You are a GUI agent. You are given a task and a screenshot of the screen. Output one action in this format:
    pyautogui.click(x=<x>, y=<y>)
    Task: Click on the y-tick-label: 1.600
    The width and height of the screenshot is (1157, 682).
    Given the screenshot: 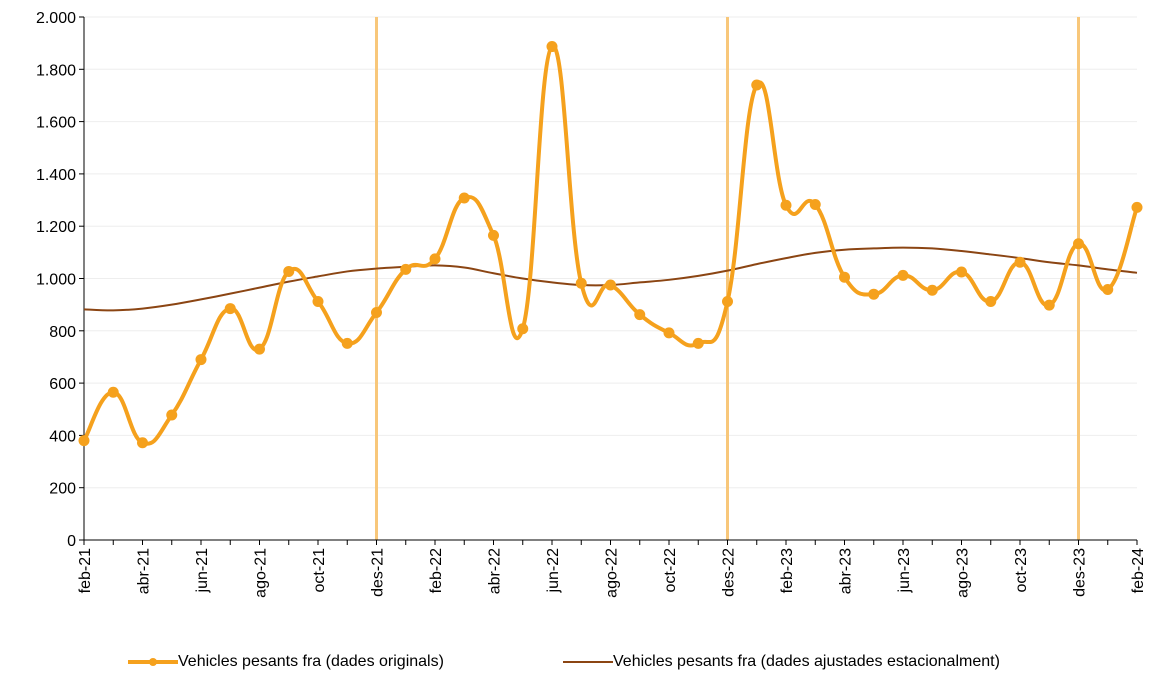 What is the action you would take?
    pyautogui.click(x=56, y=123)
    